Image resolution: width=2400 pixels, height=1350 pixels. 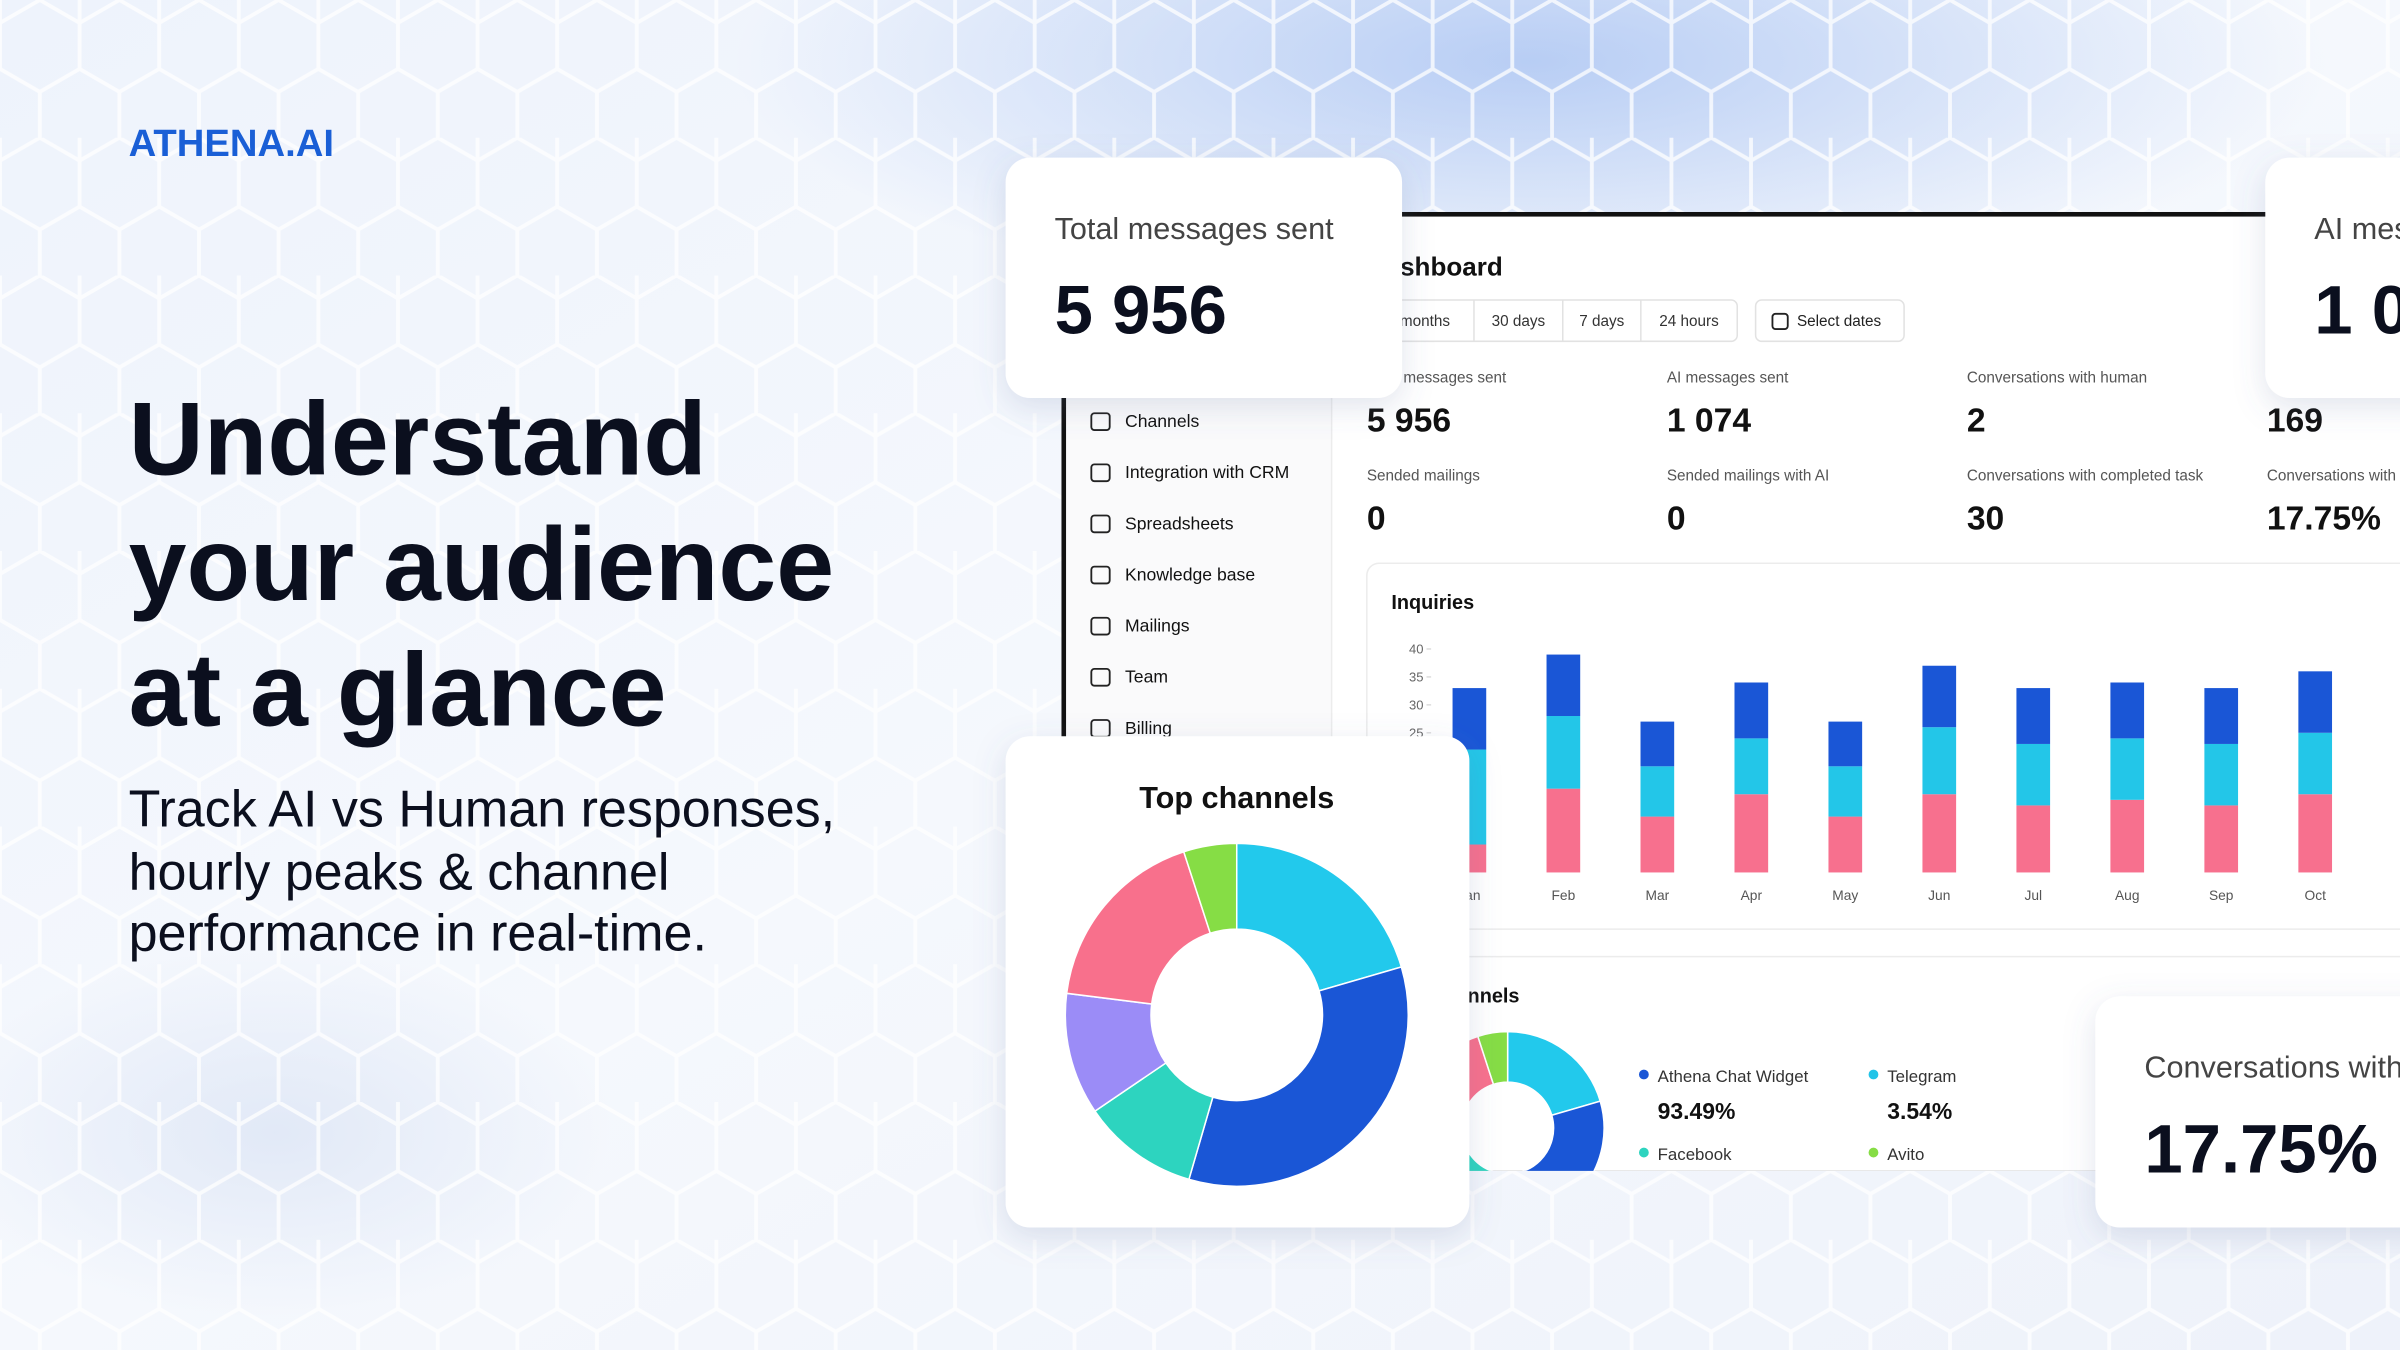 What do you see at coordinates (418, 934) in the screenshot?
I see `subheadline: performance in real-time.` at bounding box center [418, 934].